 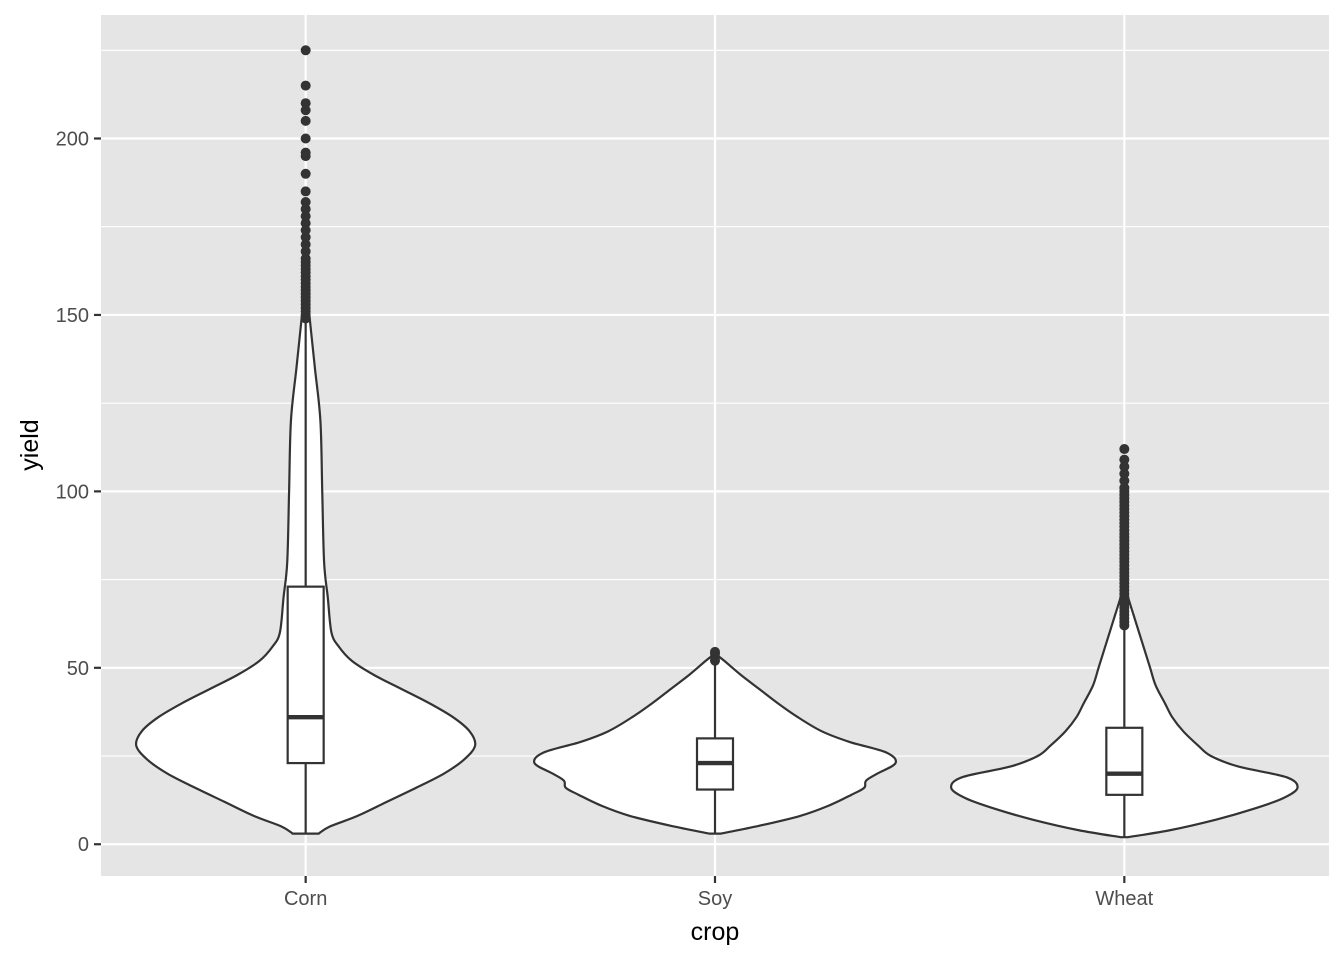 What do you see at coordinates (305, 675) in the screenshot?
I see `box-corn` at bounding box center [305, 675].